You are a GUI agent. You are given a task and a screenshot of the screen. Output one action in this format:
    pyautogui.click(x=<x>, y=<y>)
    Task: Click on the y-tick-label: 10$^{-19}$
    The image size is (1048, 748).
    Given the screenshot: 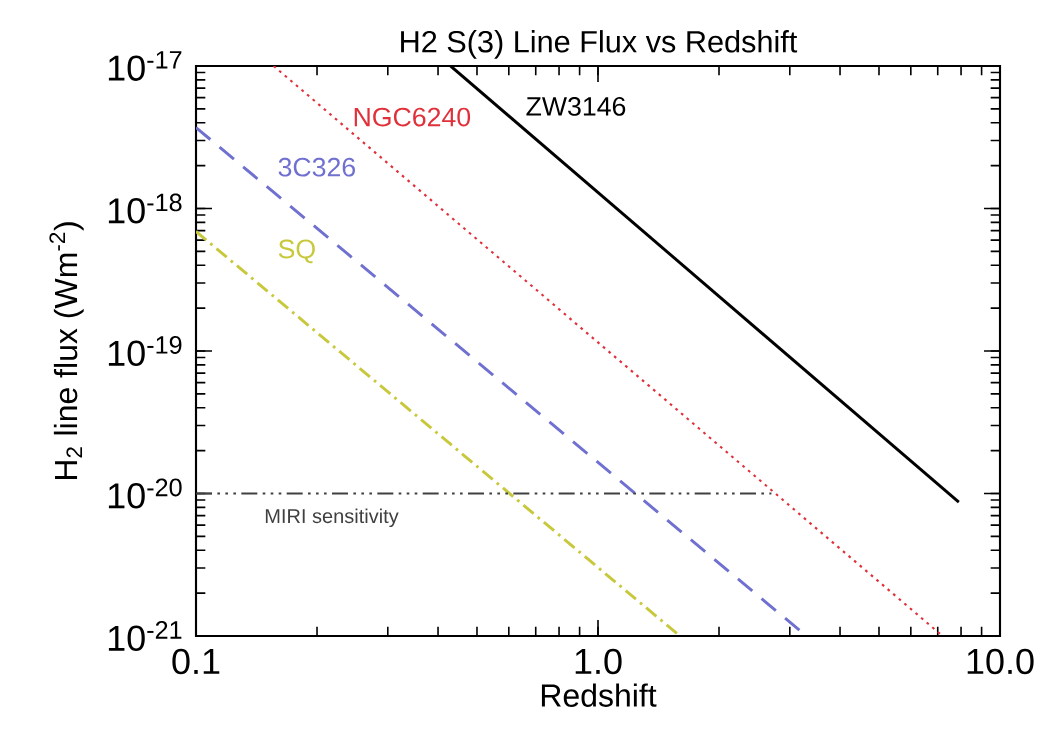 What is the action you would take?
    pyautogui.click(x=145, y=351)
    